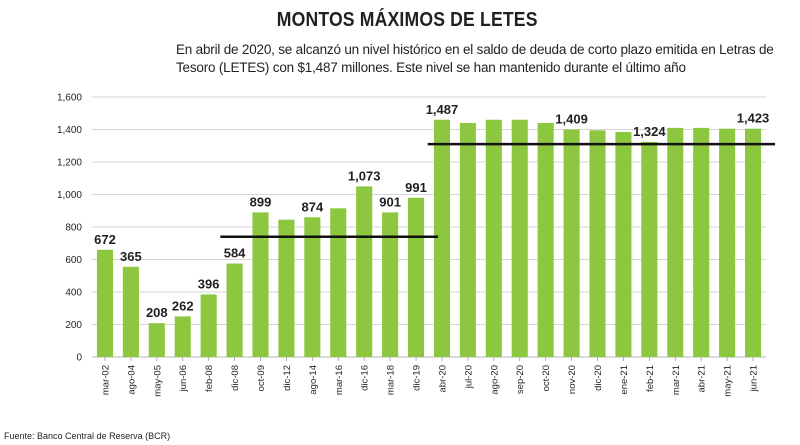  Describe the element at coordinates (105, 380) in the screenshot. I see `x-tick-label: mar-02` at that location.